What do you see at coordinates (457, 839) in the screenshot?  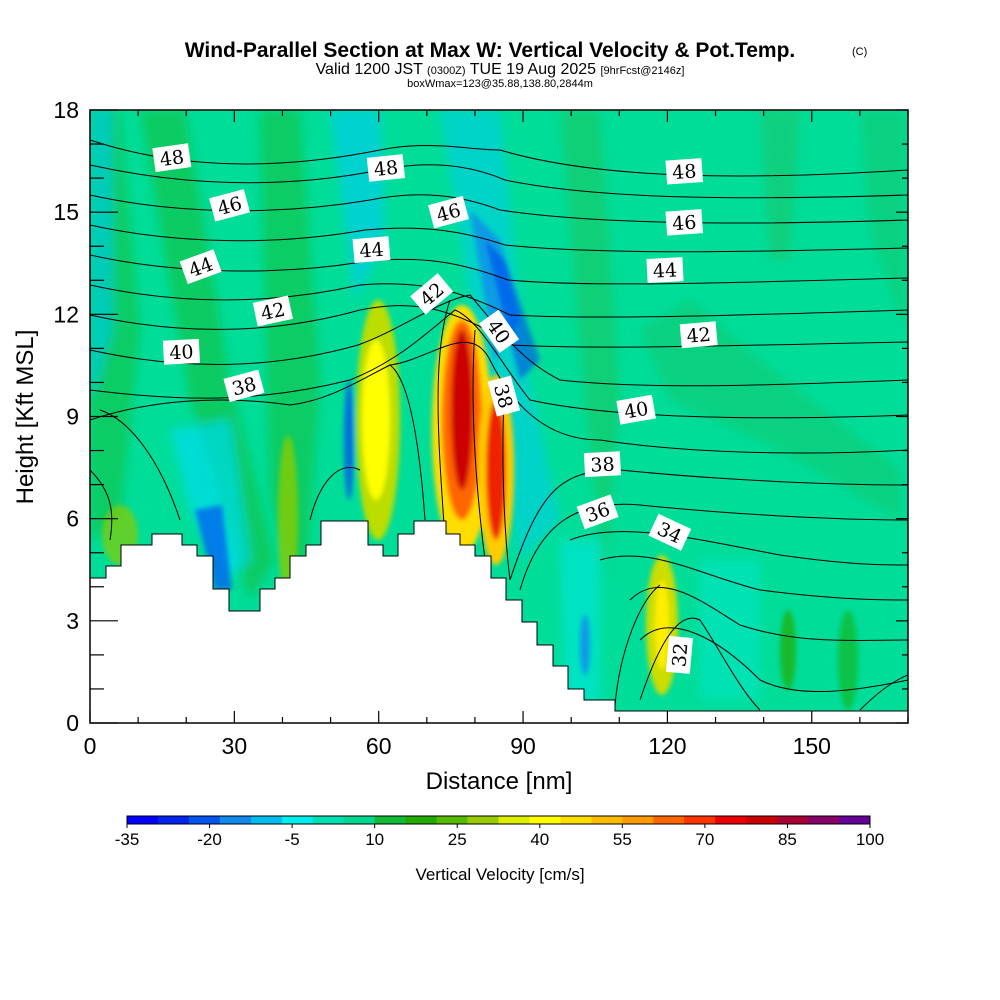 I see `colorbar-tick-label: 25` at bounding box center [457, 839].